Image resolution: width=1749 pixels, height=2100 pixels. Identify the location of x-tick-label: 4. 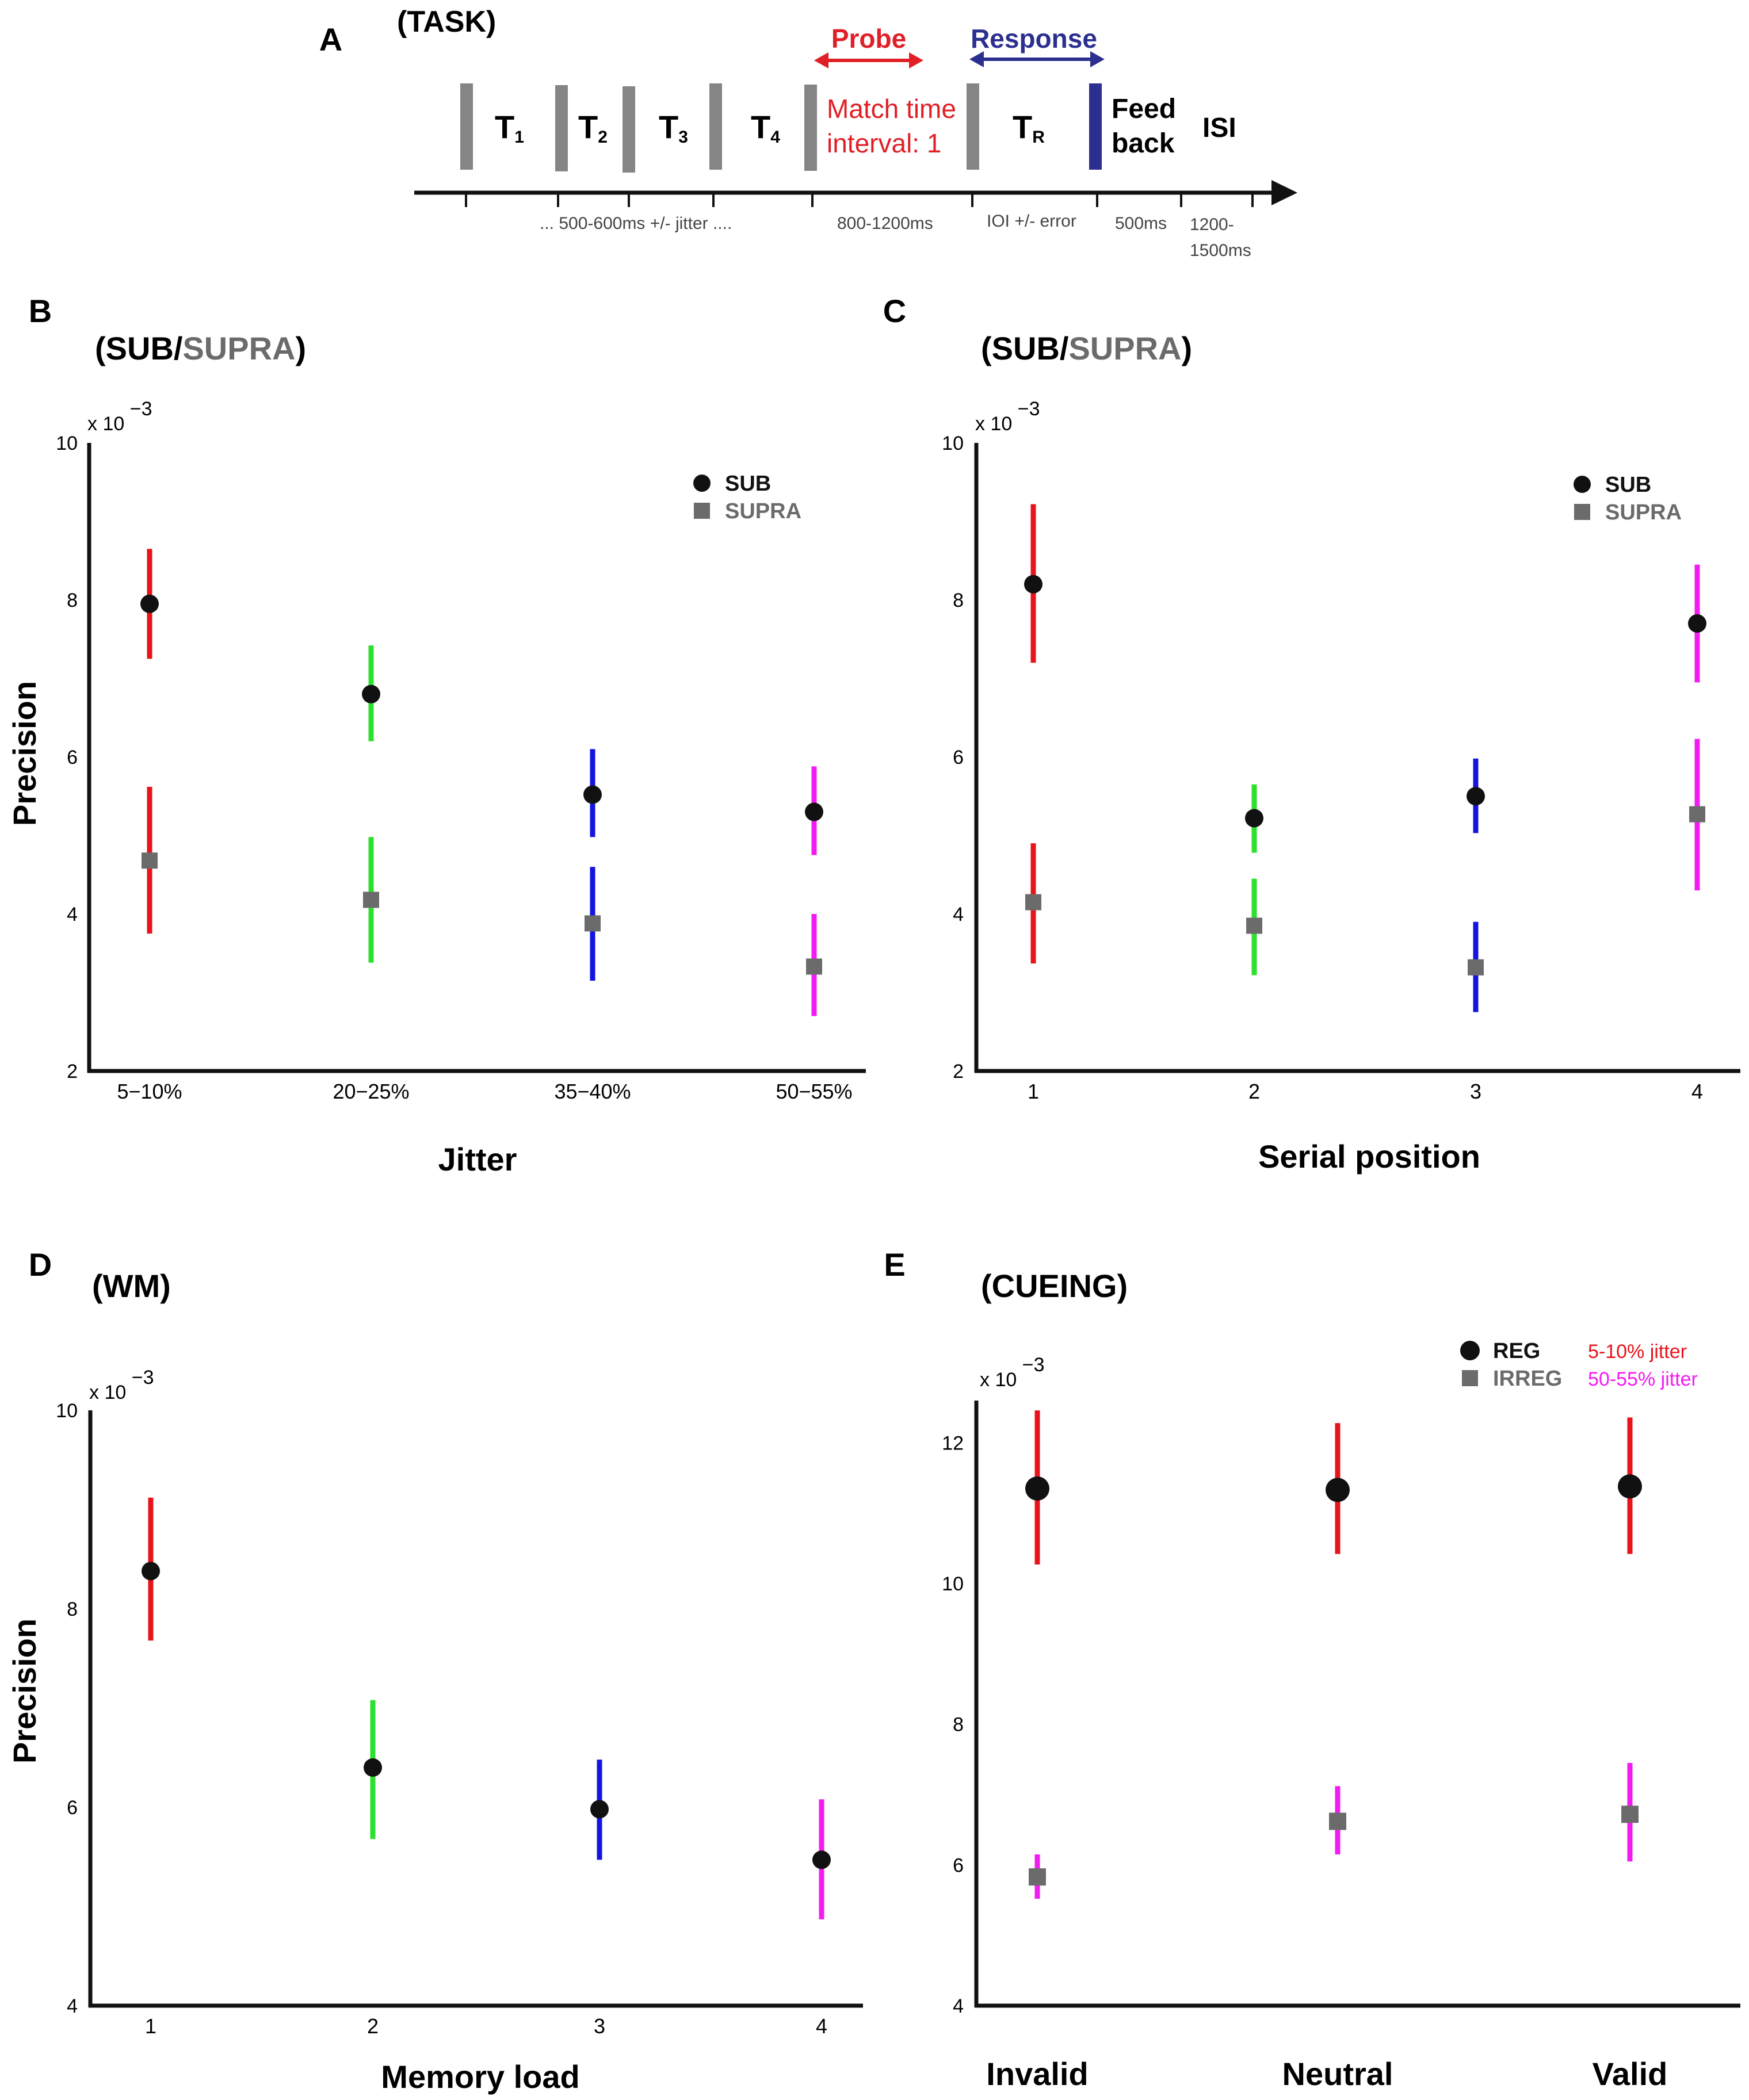
(1697, 1092).